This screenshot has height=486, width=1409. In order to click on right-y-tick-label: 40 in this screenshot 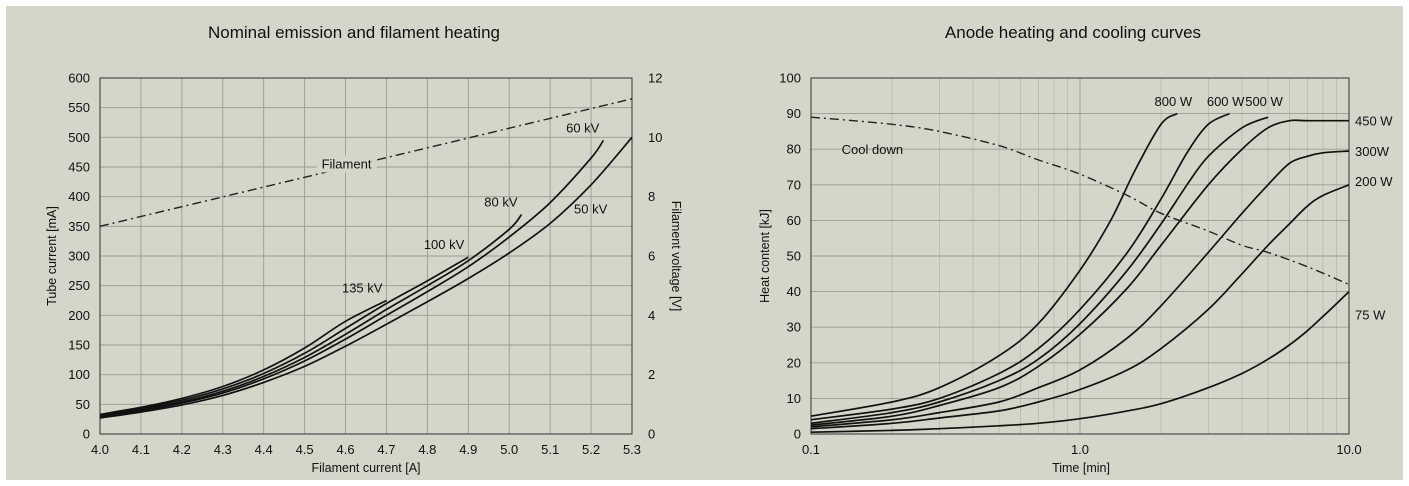, I will do `click(794, 291)`.